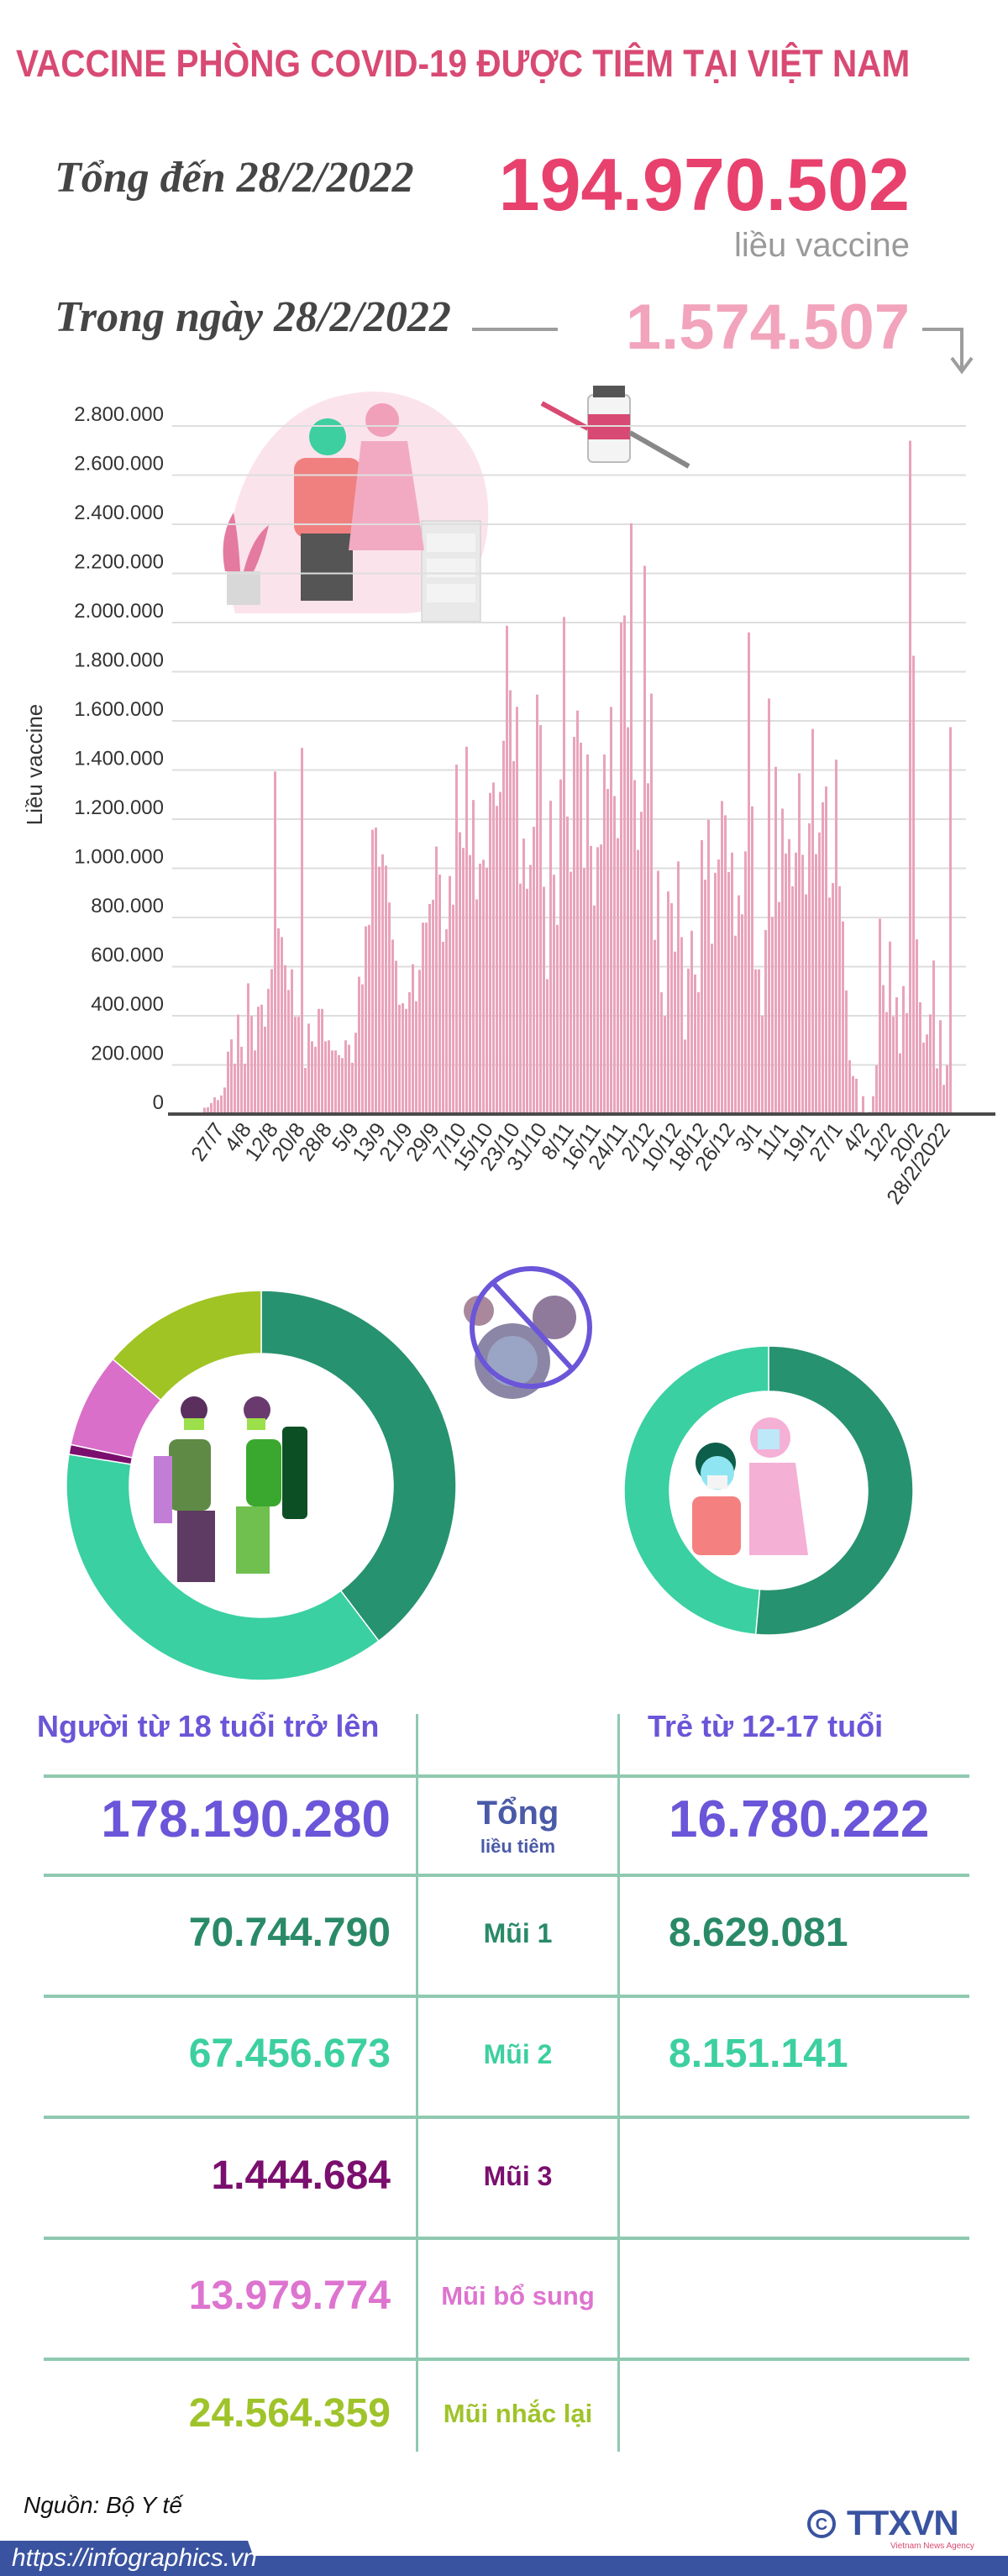 The width and height of the screenshot is (1008, 2576). What do you see at coordinates (768, 1490) in the screenshot?
I see `child-doses-donut` at bounding box center [768, 1490].